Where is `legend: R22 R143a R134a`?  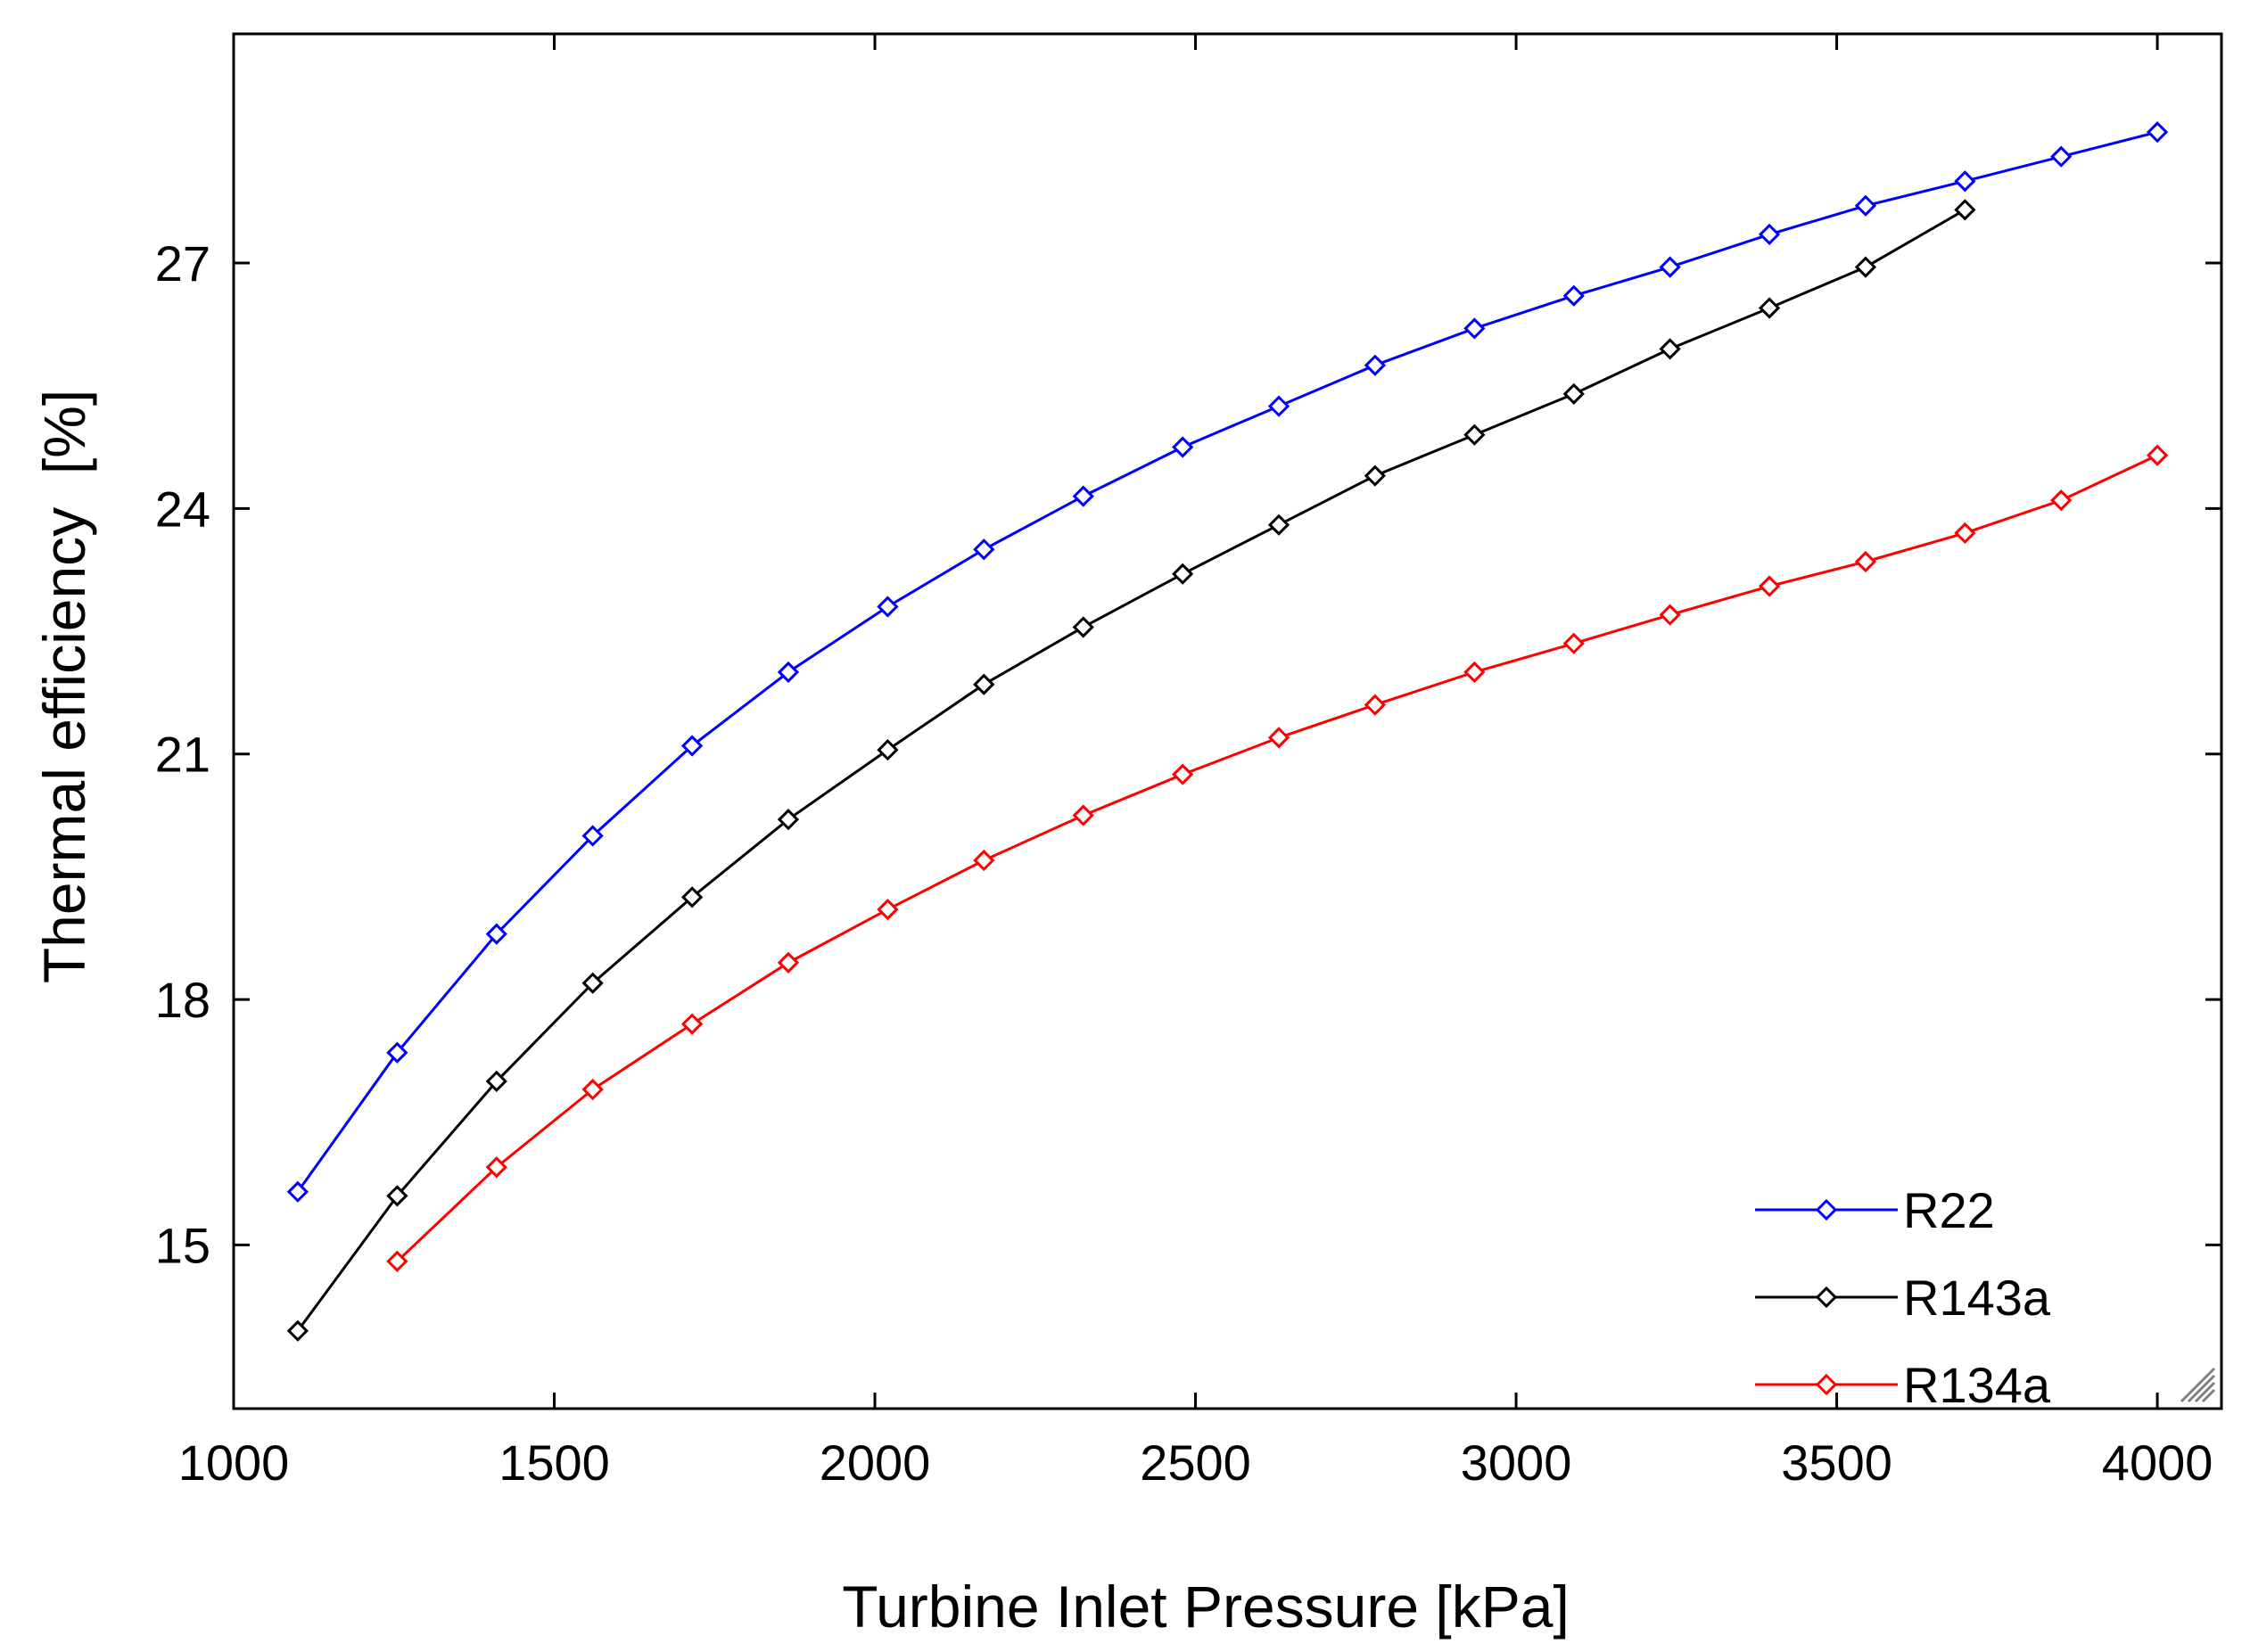 legend: R22 R143a R134a is located at coordinates (1903, 1297).